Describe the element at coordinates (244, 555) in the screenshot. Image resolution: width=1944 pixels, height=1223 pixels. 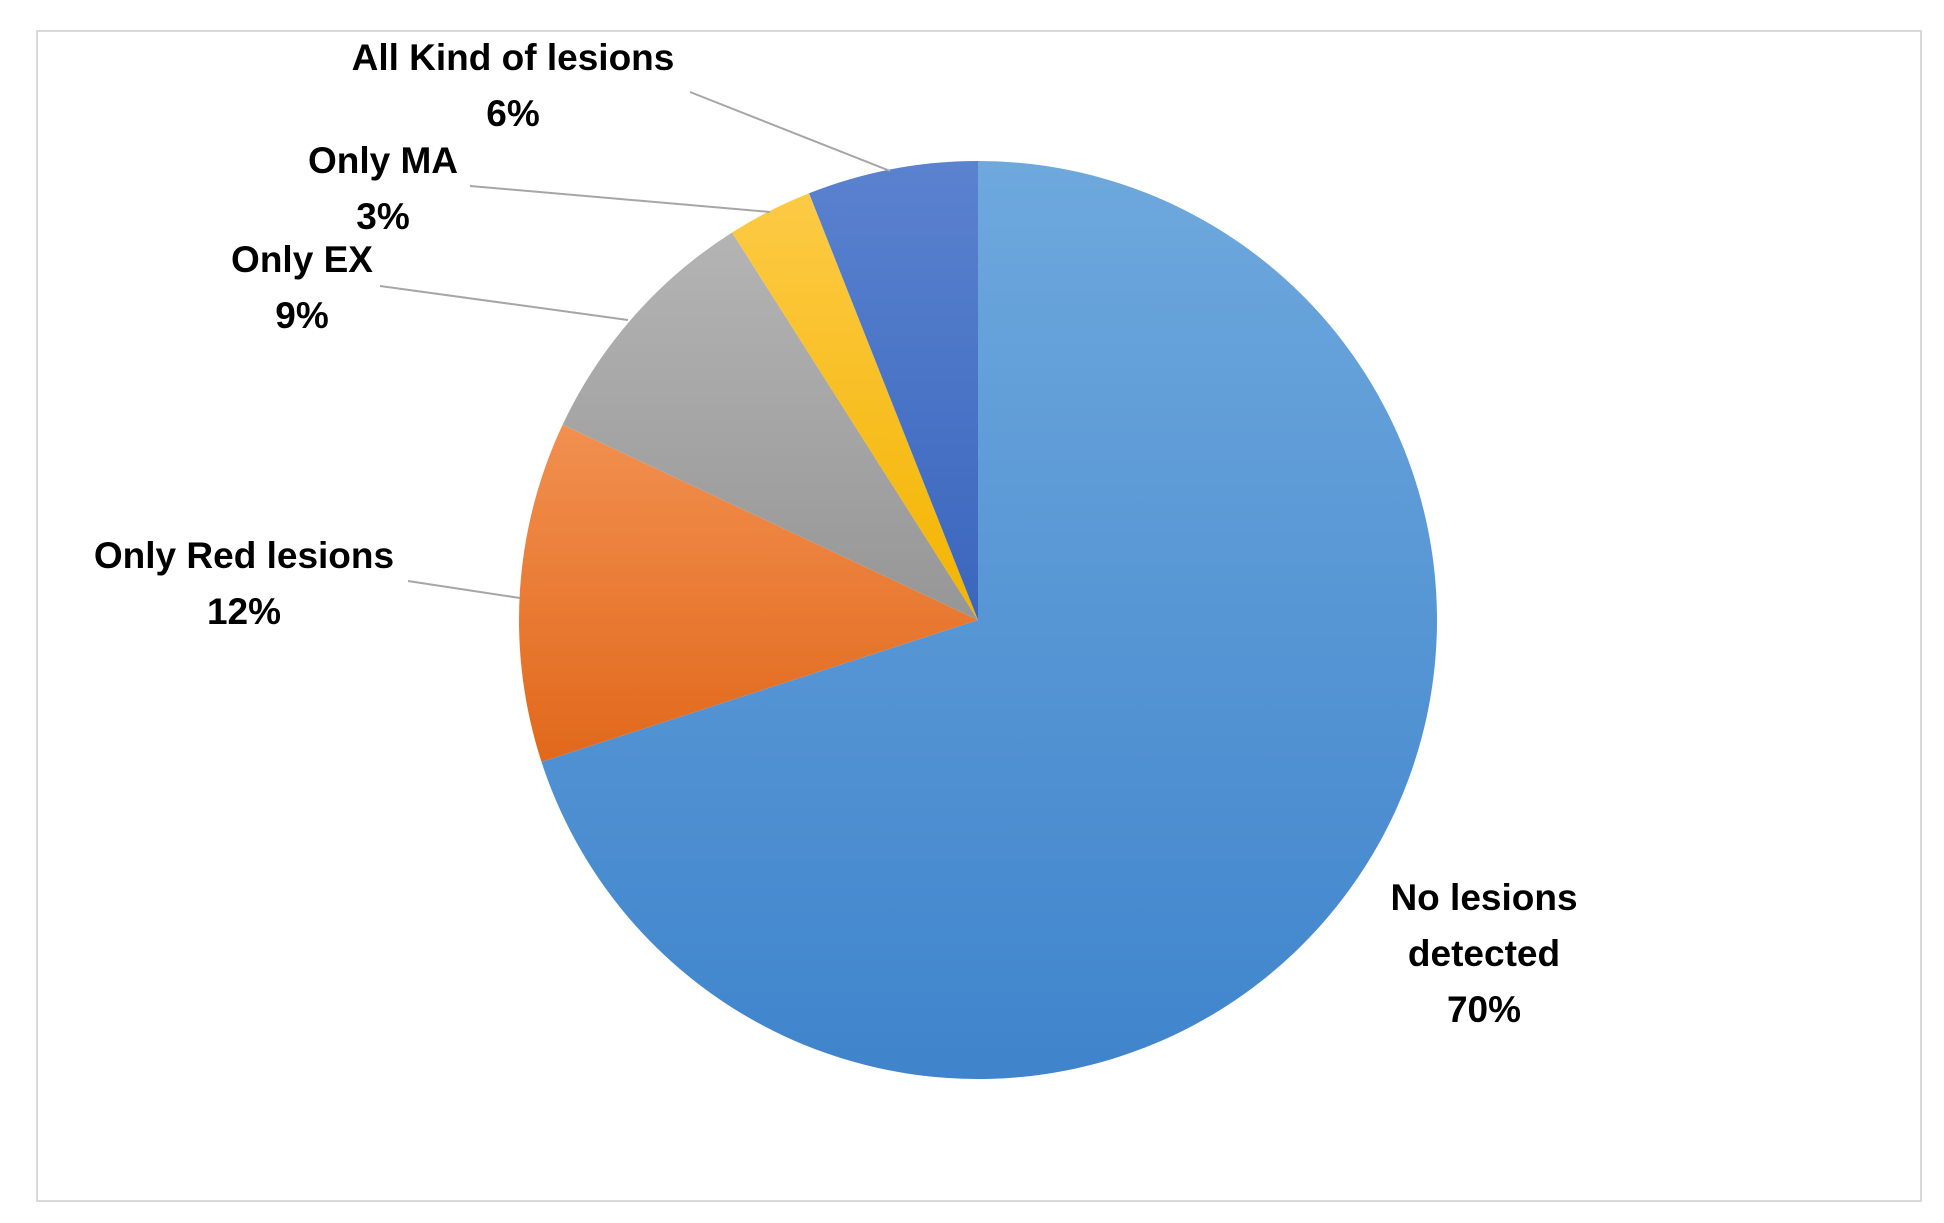
I see `data-label-category: Only Red lesions` at that location.